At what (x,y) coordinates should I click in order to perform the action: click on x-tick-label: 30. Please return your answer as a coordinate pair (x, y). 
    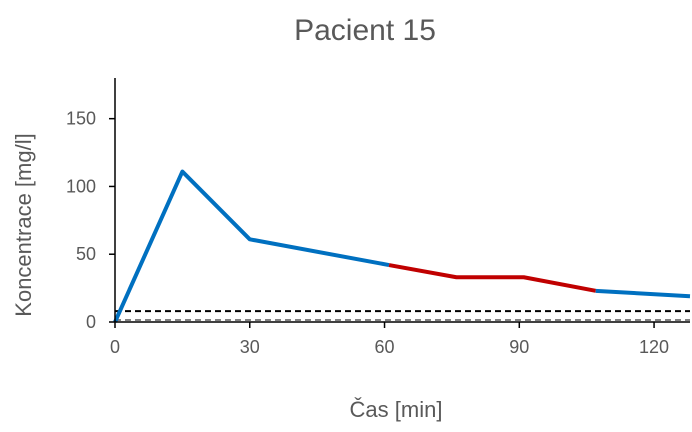
    Looking at the image, I should click on (250, 347).